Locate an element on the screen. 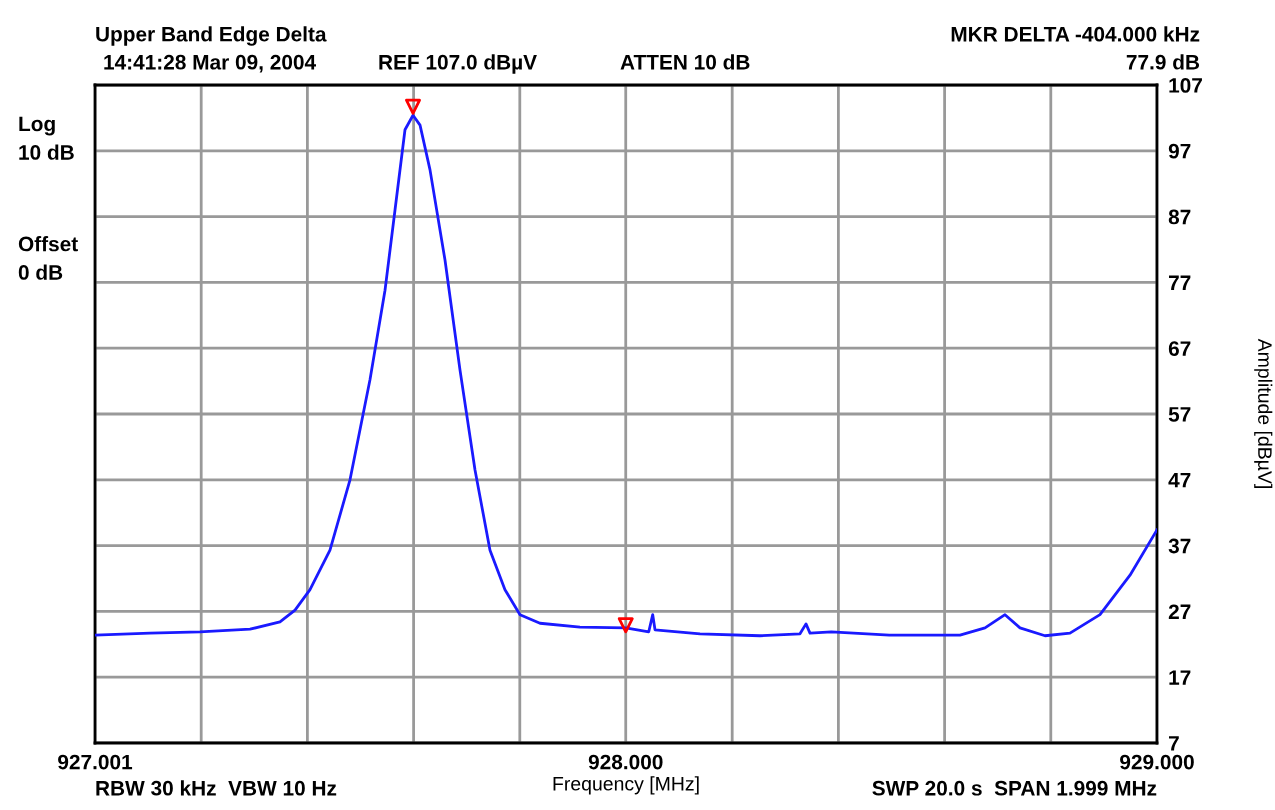 The width and height of the screenshot is (1275, 810). y-tick-label: 7 is located at coordinates (1174, 743).